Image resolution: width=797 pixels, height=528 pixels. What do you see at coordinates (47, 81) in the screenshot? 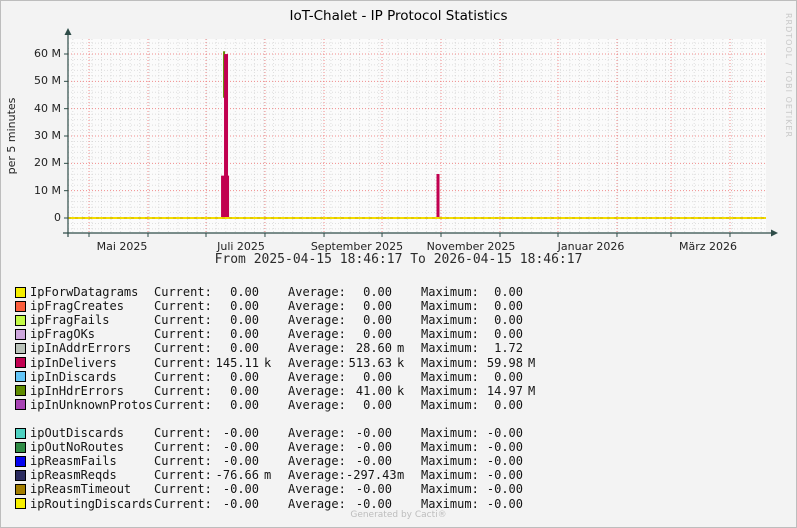
I see `y-tick-label: 50 M` at bounding box center [47, 81].